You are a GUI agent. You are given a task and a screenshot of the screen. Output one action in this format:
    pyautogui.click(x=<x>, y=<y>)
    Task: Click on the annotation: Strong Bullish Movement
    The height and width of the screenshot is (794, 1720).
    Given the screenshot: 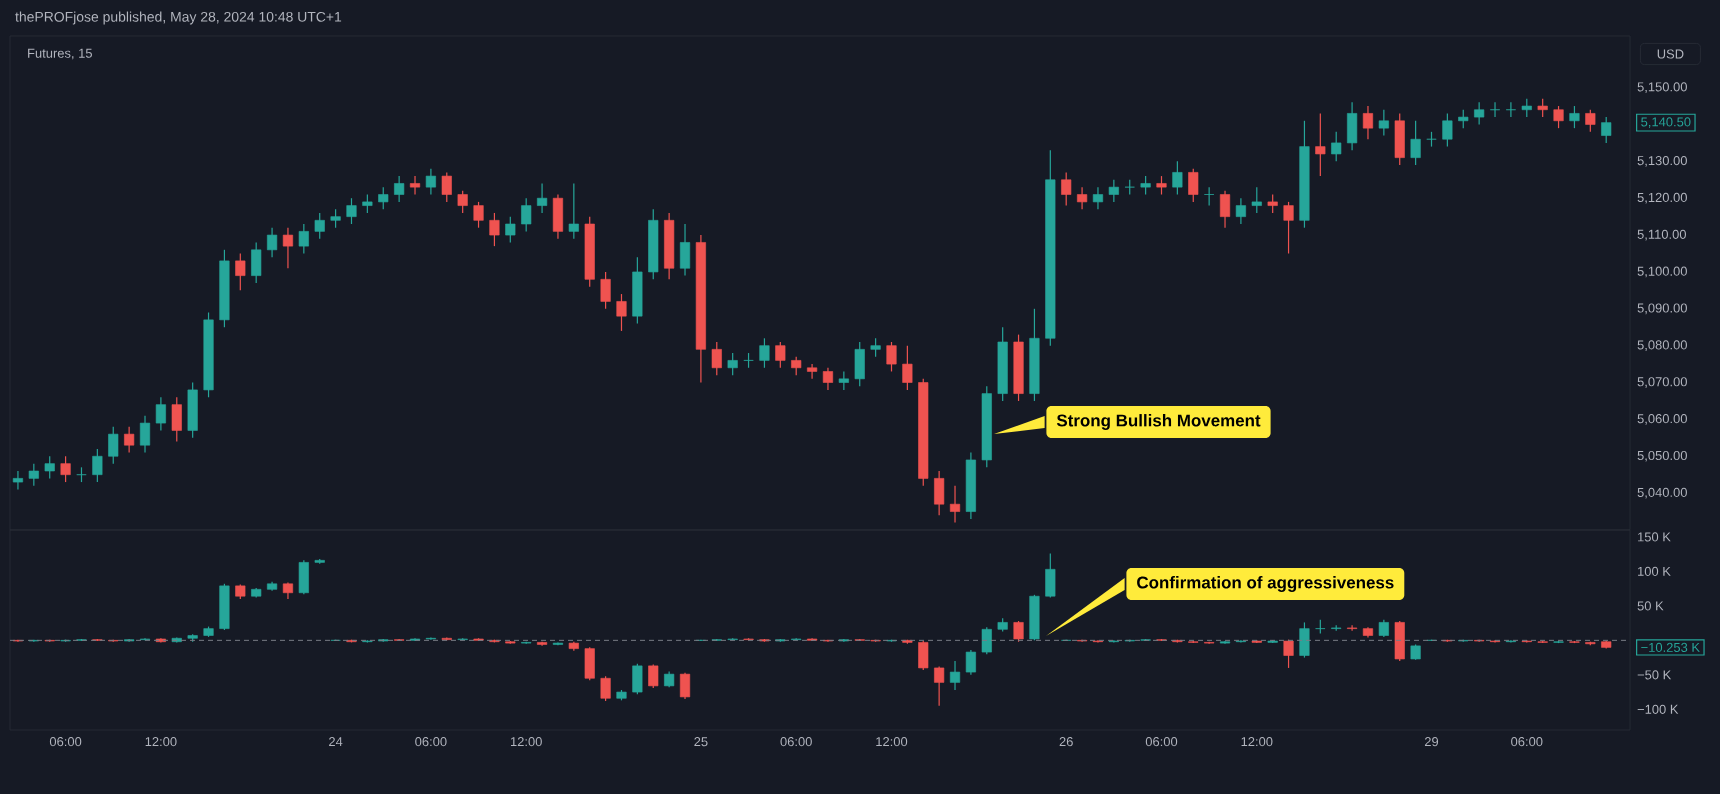 What is the action you would take?
    pyautogui.click(x=1158, y=422)
    